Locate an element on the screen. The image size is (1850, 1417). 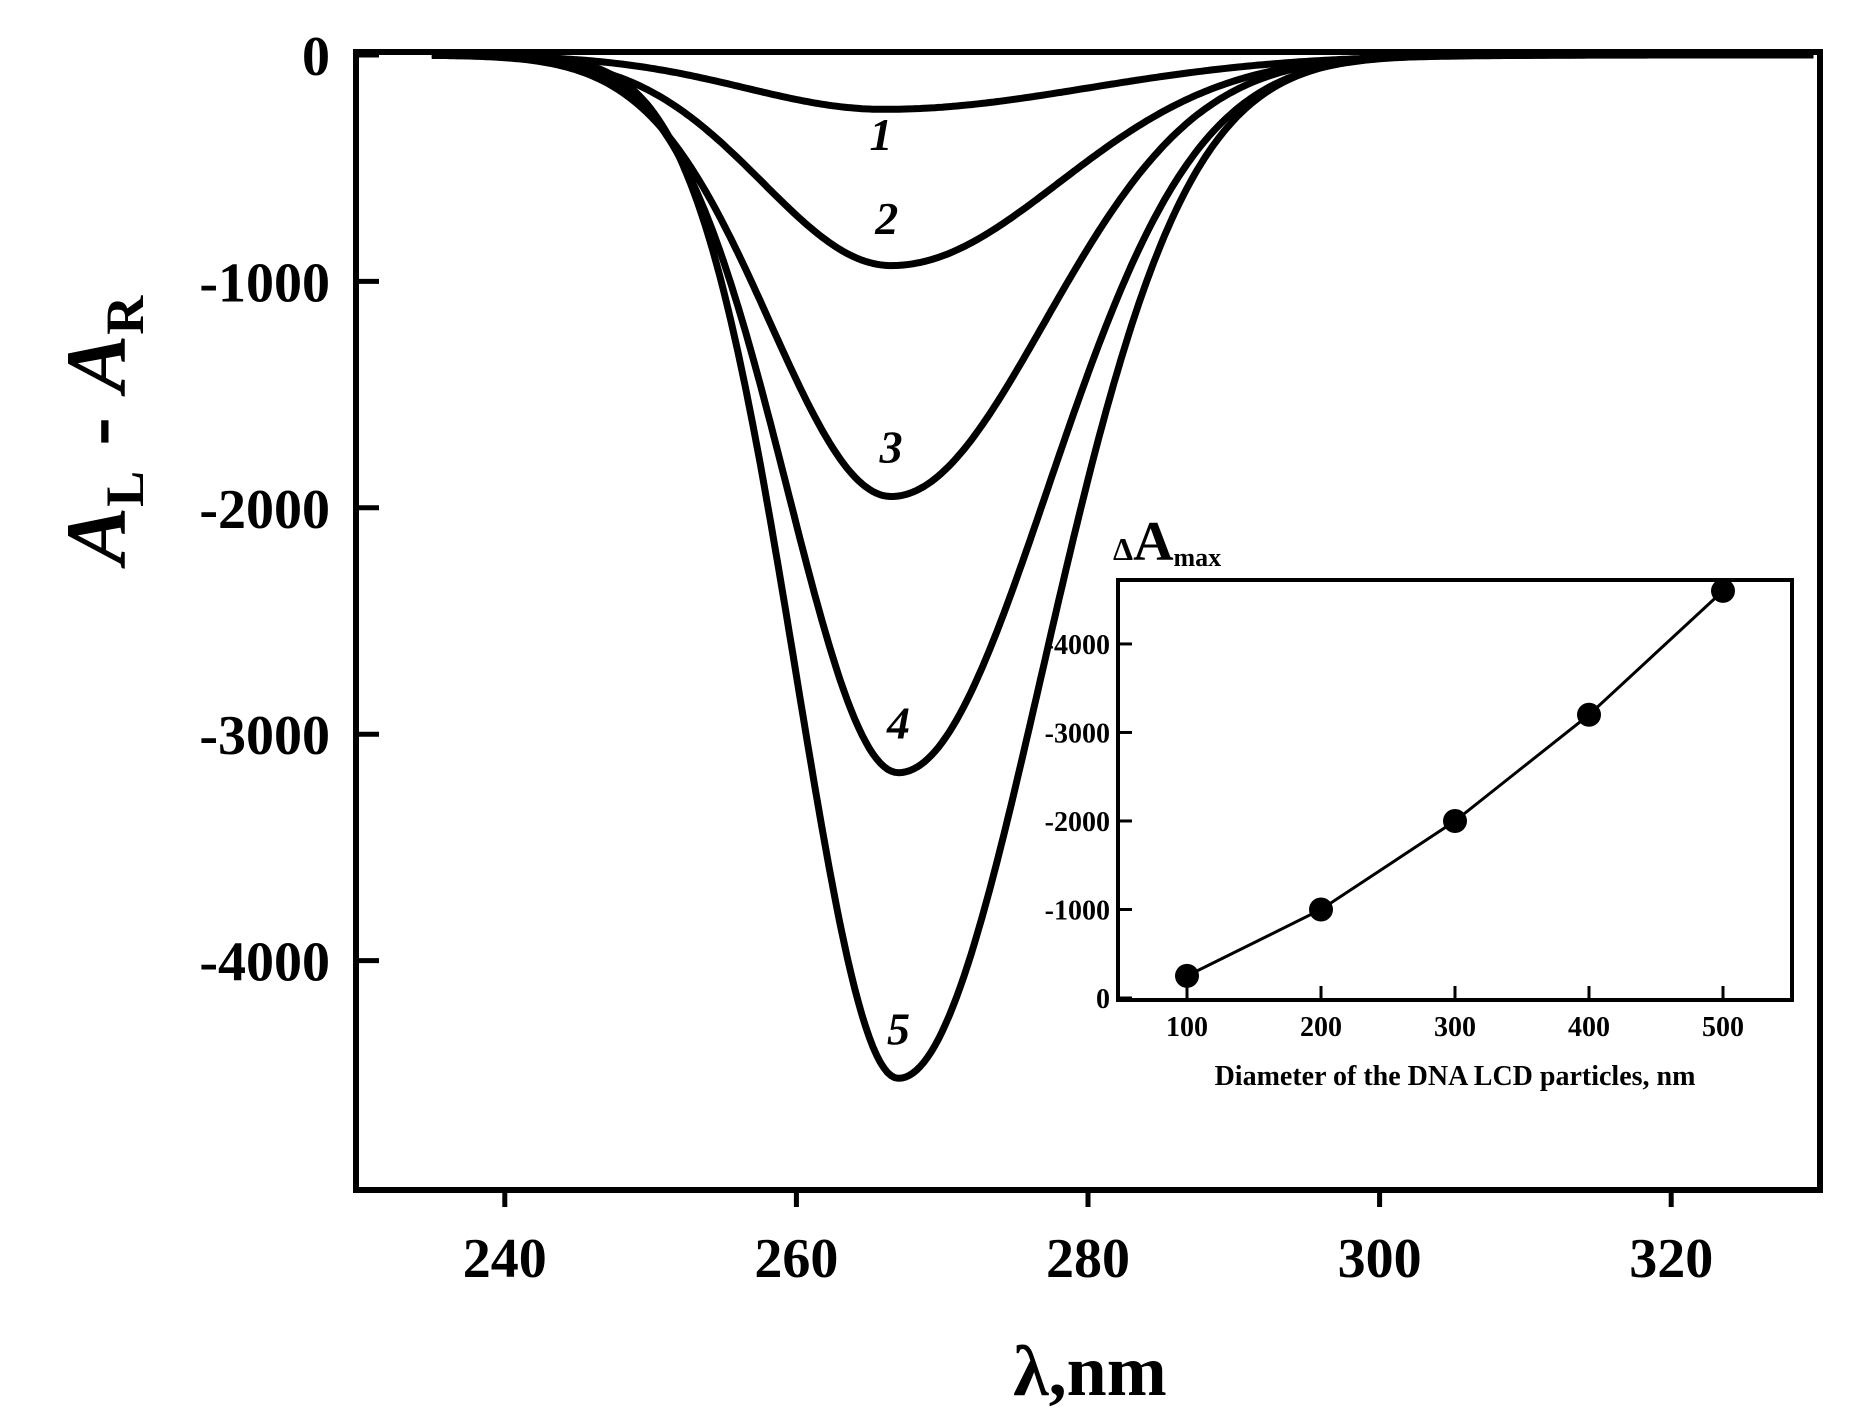
main-y-tick-label: -4000 is located at coordinates (264, 963).